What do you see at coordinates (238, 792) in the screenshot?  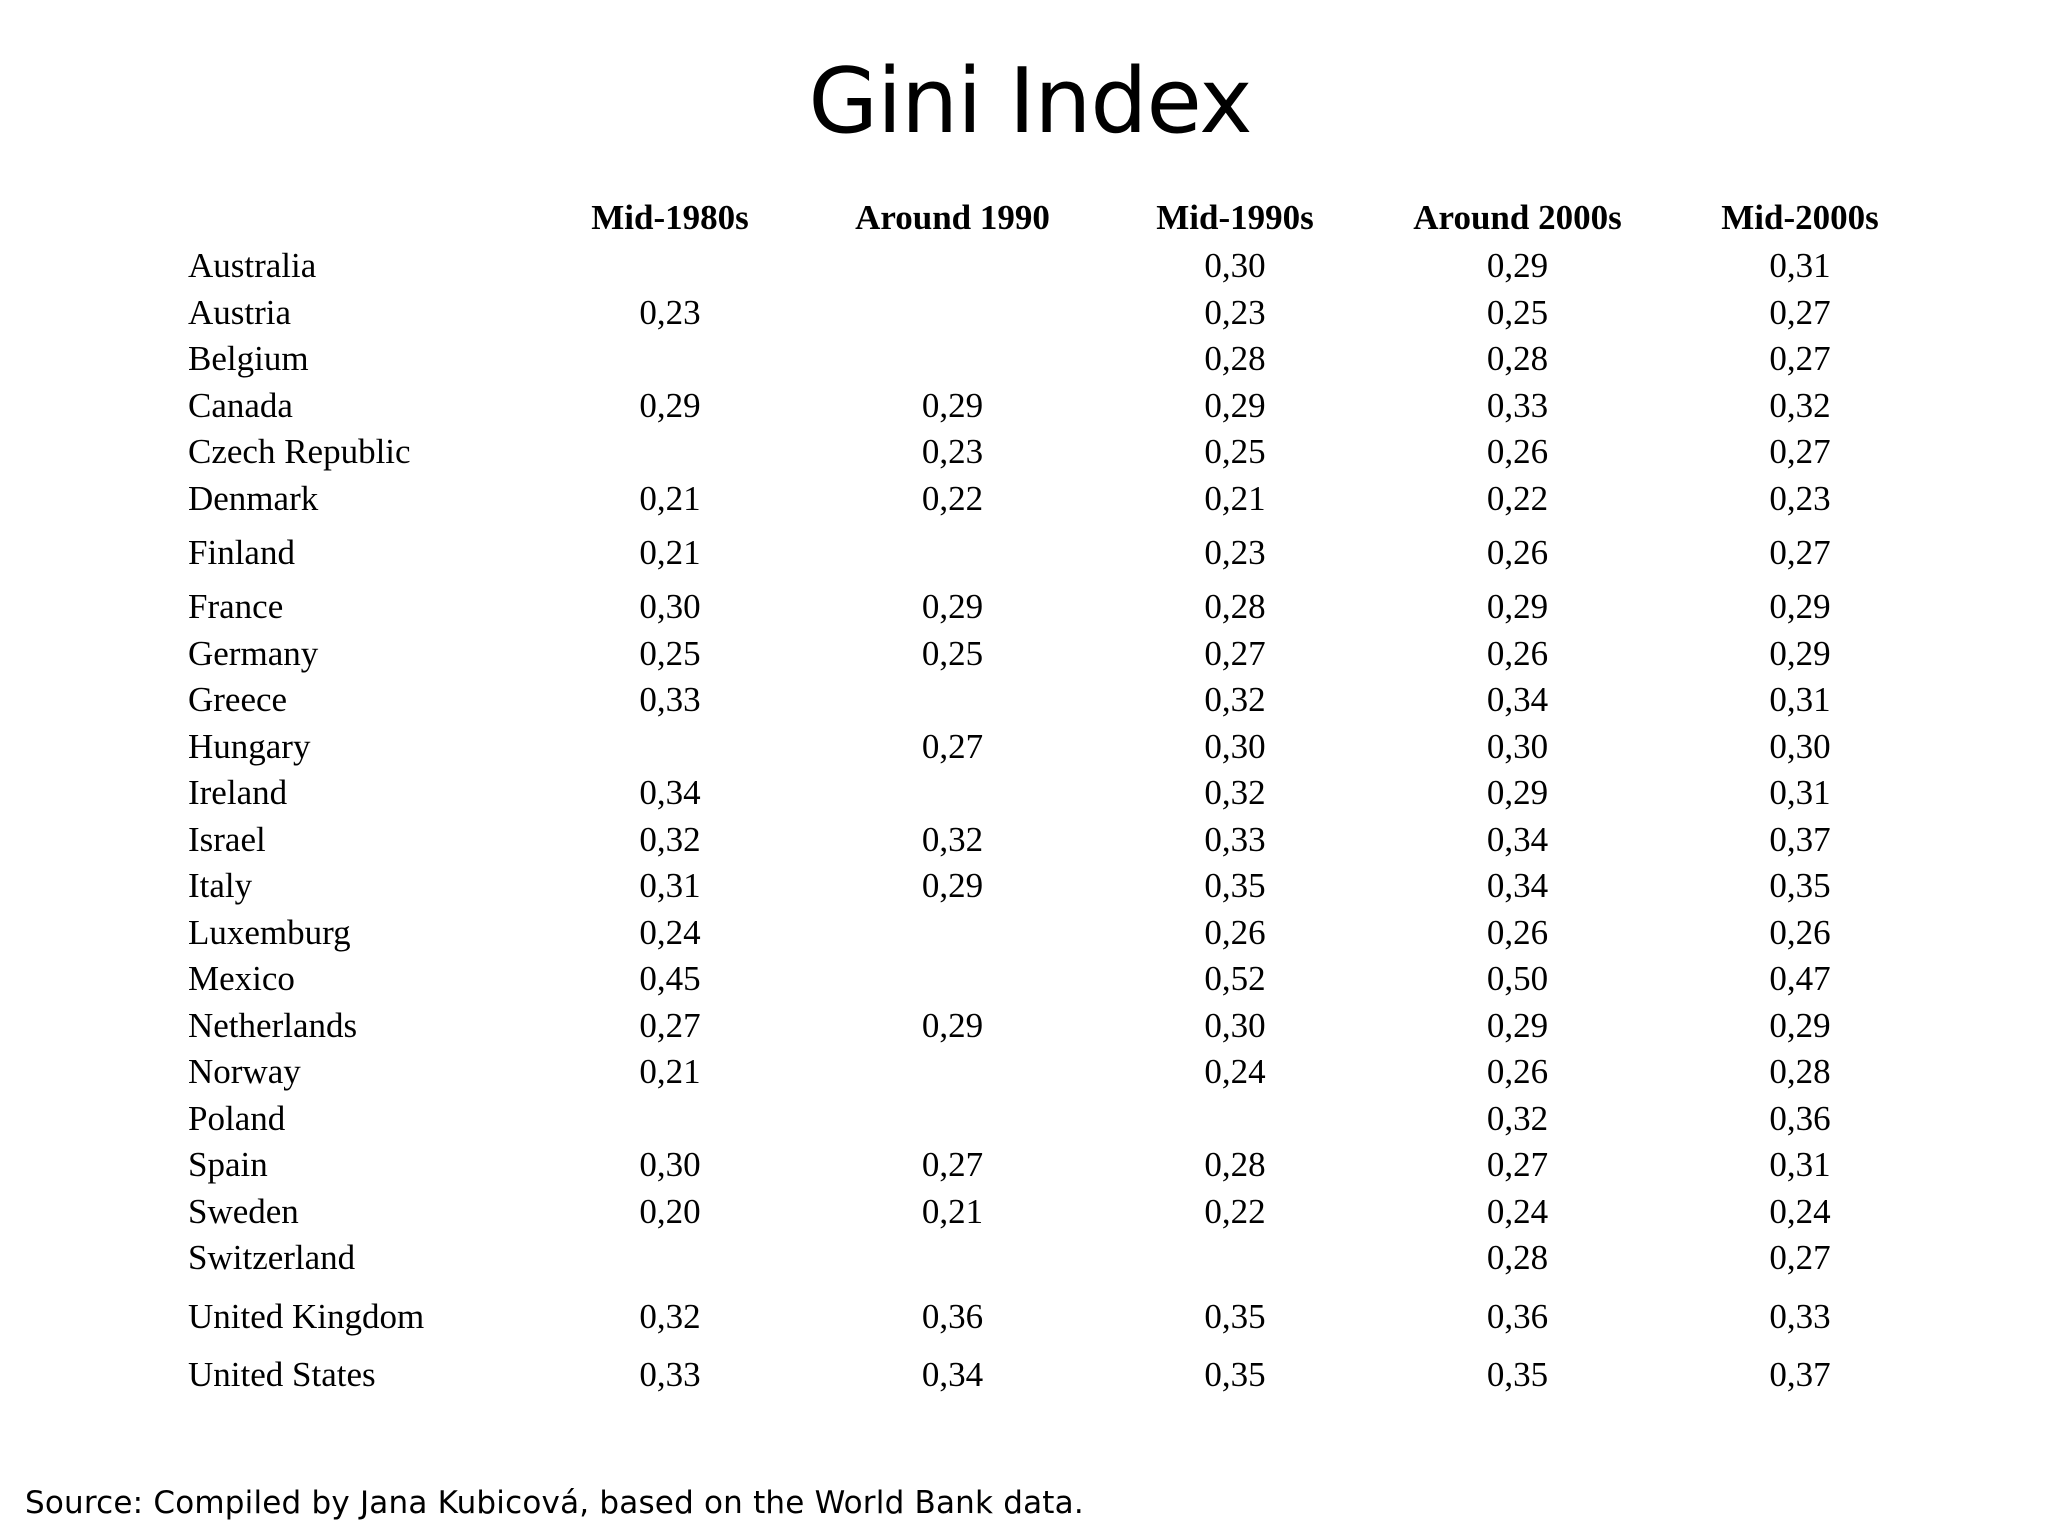 I see `country-cell: Ireland` at bounding box center [238, 792].